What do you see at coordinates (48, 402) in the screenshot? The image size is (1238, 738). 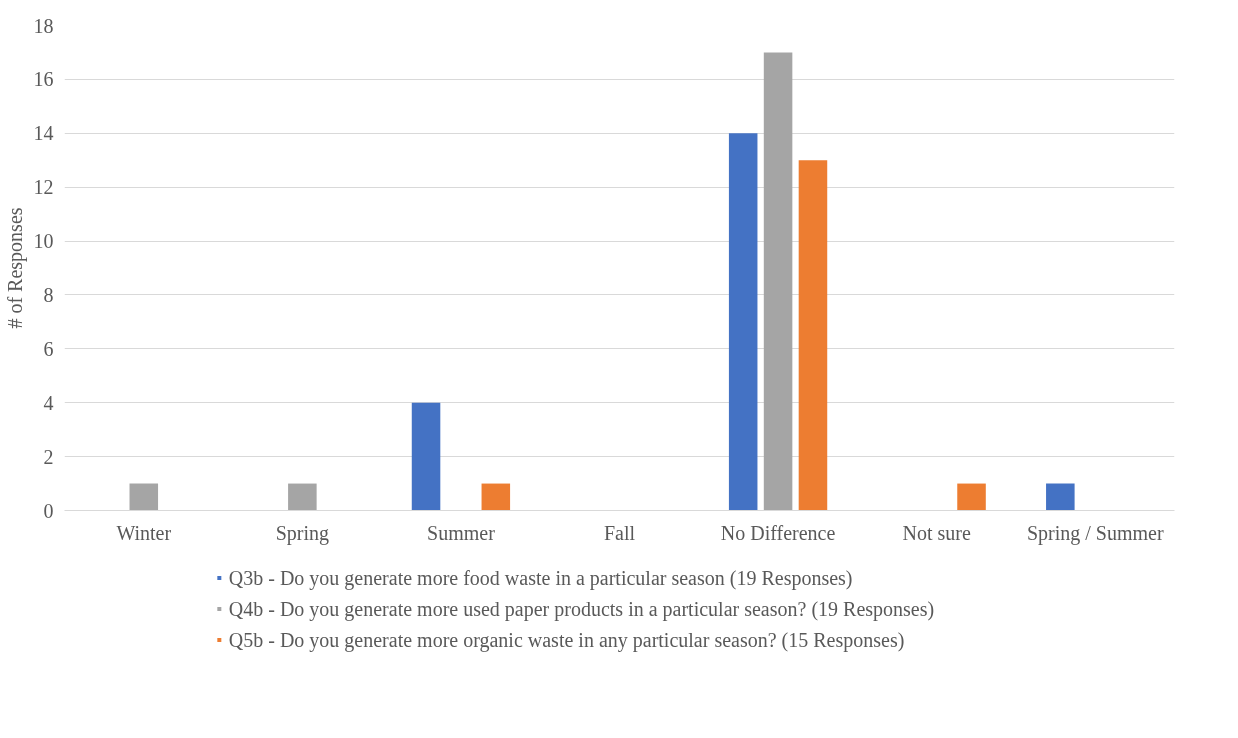 I see `y-tick-label: 4` at bounding box center [48, 402].